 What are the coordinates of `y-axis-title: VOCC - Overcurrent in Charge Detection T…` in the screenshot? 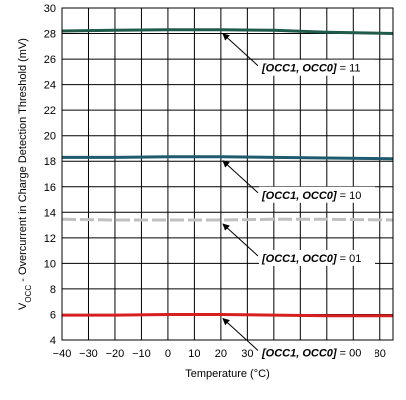 It's located at (25, 174).